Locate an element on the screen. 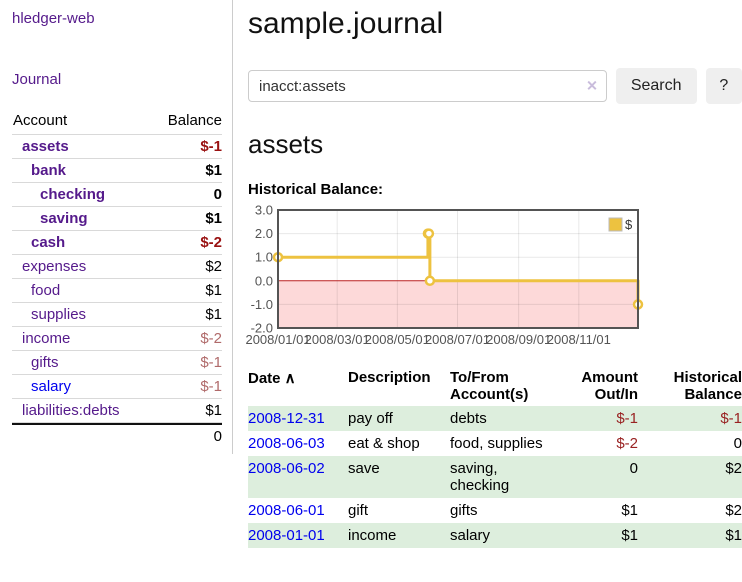  sort-ascending-icon: ∧ is located at coordinates (288, 378).